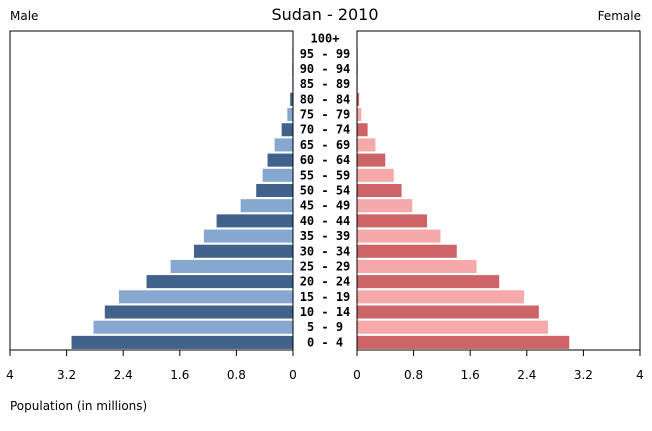 This screenshot has height=431, width=652. What do you see at coordinates (325, 175) in the screenshot?
I see `age-group-label: 55 - 59` at bounding box center [325, 175].